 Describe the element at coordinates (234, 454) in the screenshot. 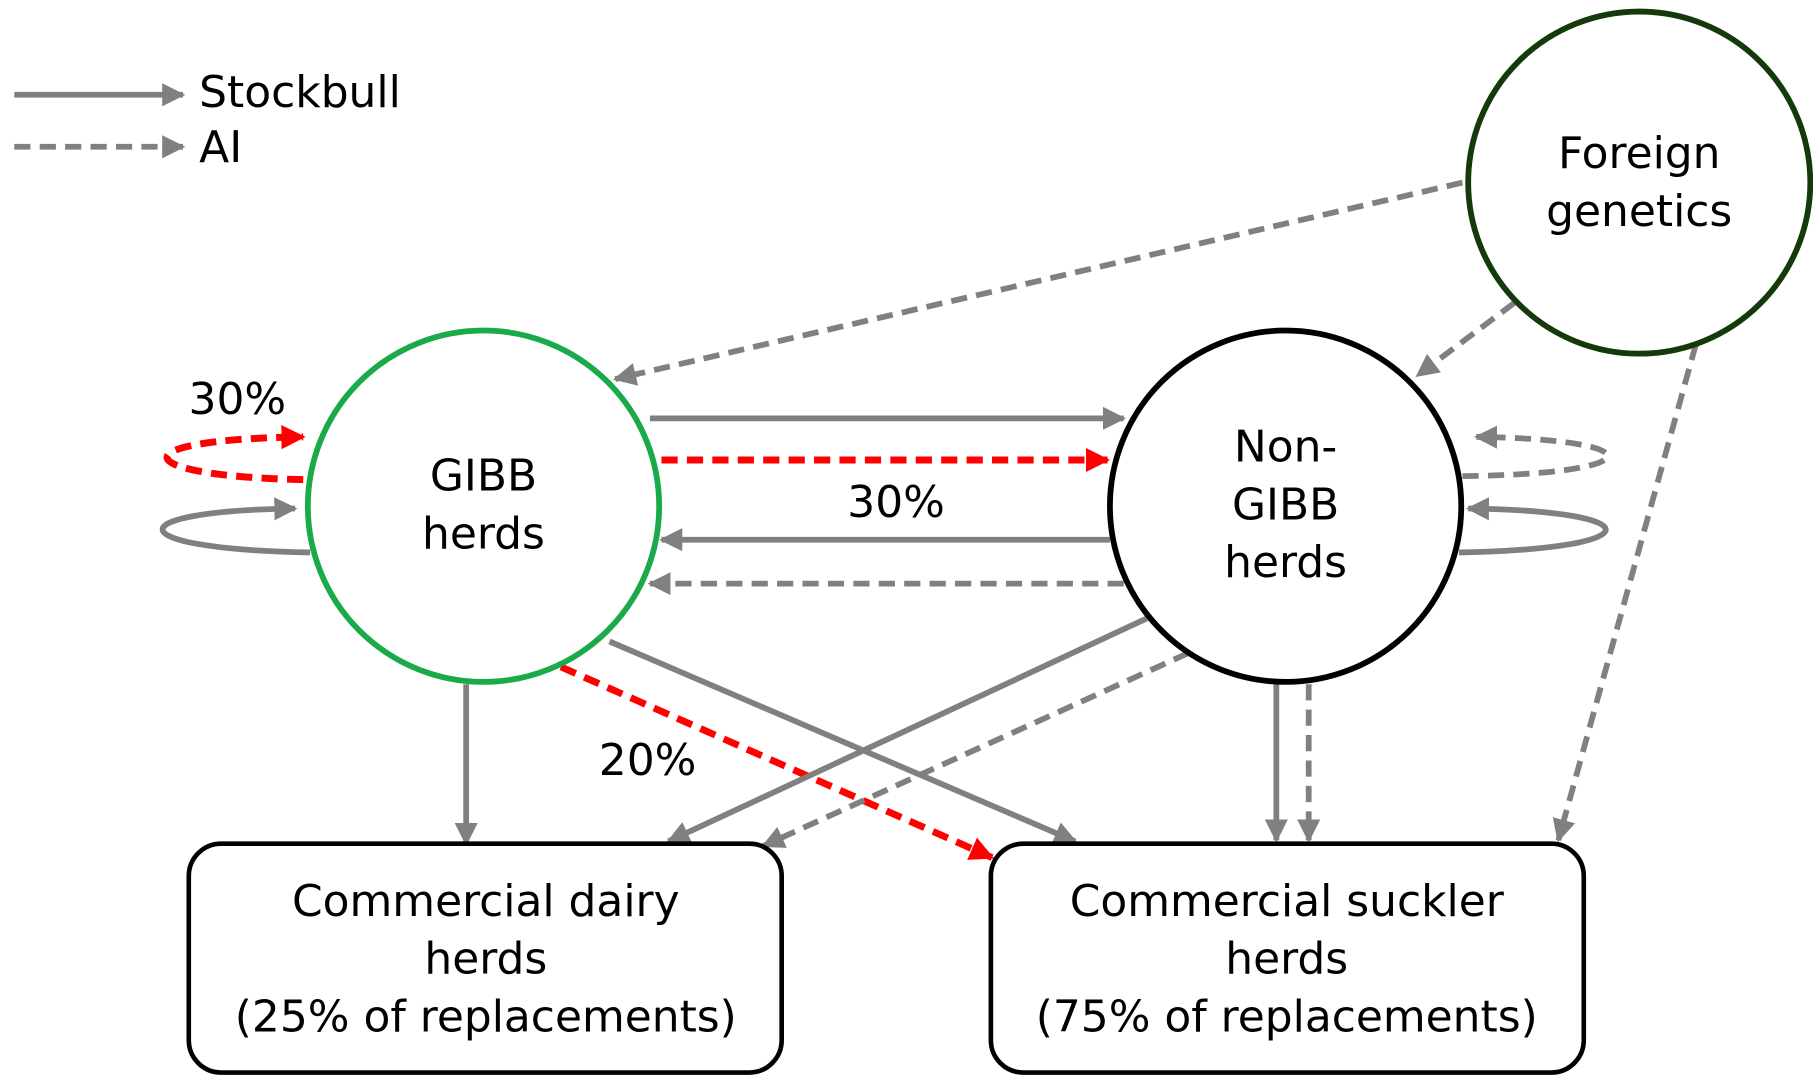

I see `self-loop-highlight` at that location.